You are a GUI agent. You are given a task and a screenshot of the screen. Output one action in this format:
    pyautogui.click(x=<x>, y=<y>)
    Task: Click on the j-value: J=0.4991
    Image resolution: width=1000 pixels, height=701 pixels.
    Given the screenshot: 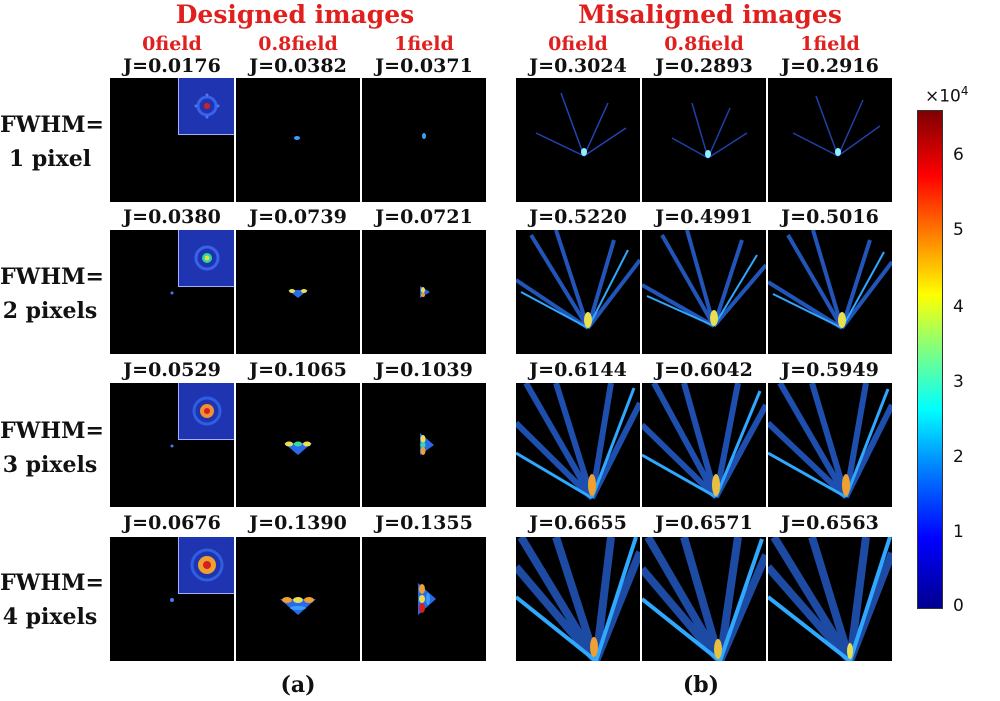 What is the action you would take?
    pyautogui.click(x=704, y=217)
    